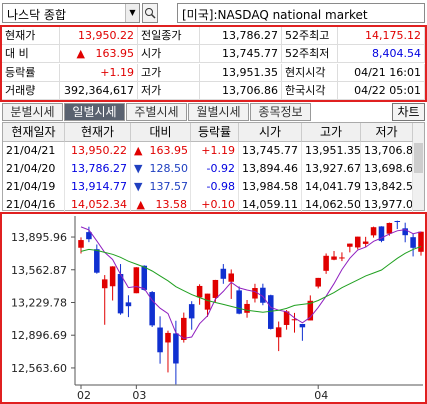 Image resolution: width=427 pixels, height=404 pixels. Describe the element at coordinates (132, 13) in the screenshot. I see `dropdown-arrow: ▼` at that location.